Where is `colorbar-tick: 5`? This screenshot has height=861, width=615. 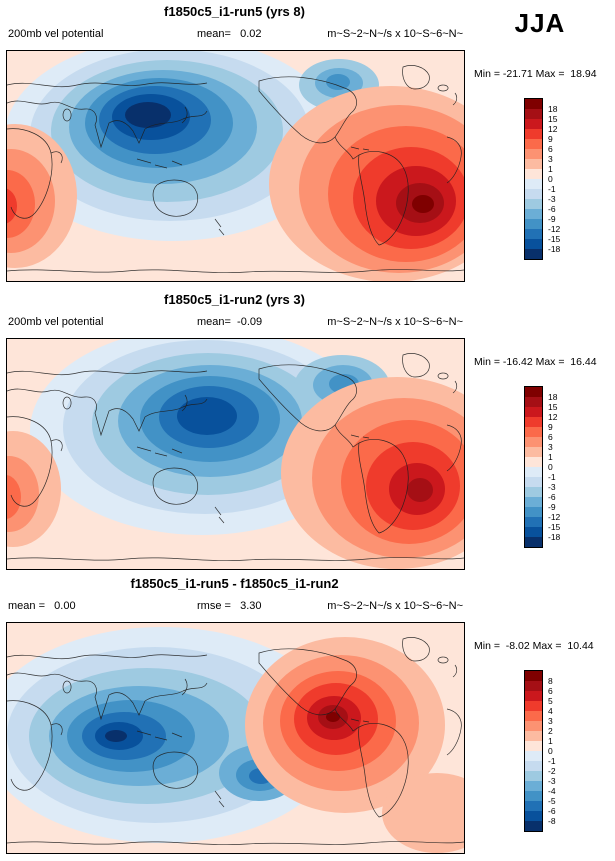 colorbar-tick: 5 is located at coordinates (550, 701).